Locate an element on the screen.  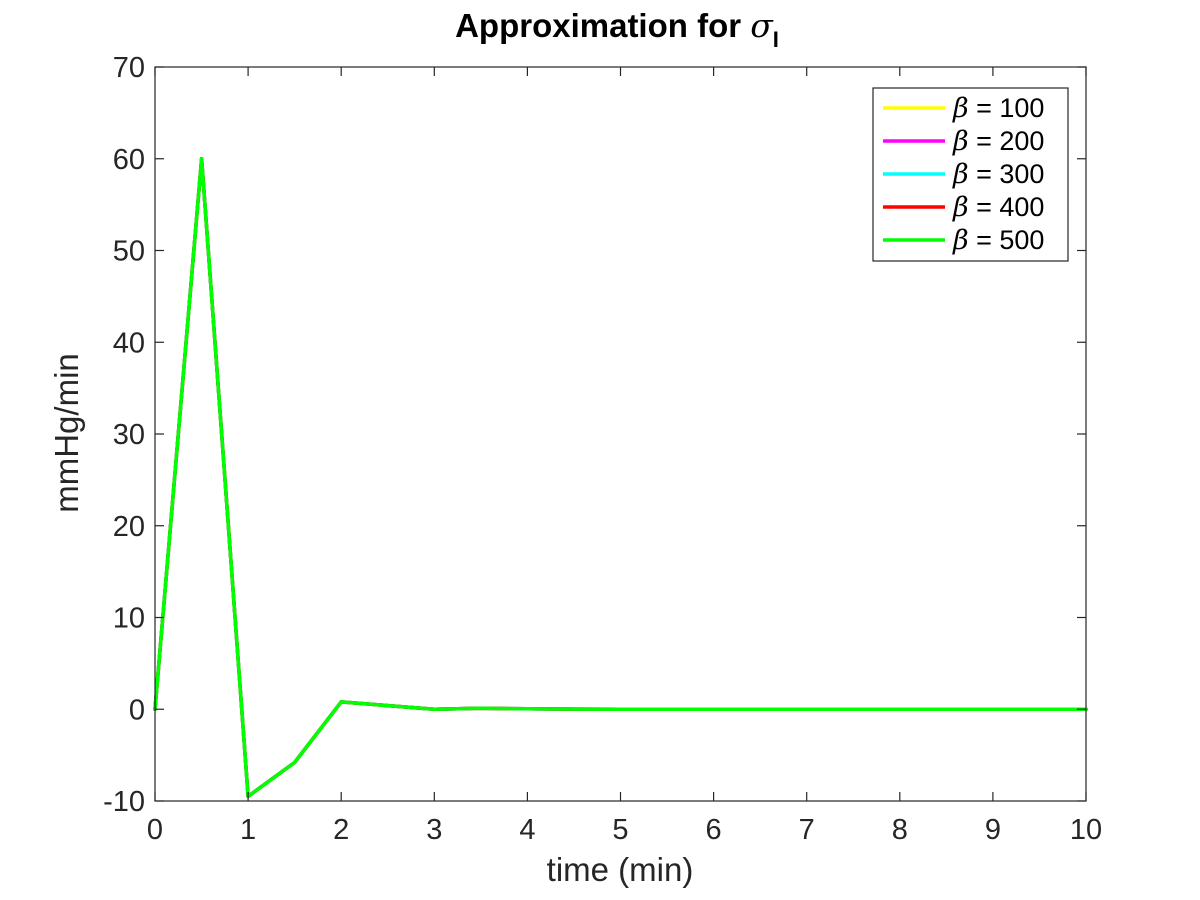
legend-value: = 400 is located at coordinates (1007, 207).